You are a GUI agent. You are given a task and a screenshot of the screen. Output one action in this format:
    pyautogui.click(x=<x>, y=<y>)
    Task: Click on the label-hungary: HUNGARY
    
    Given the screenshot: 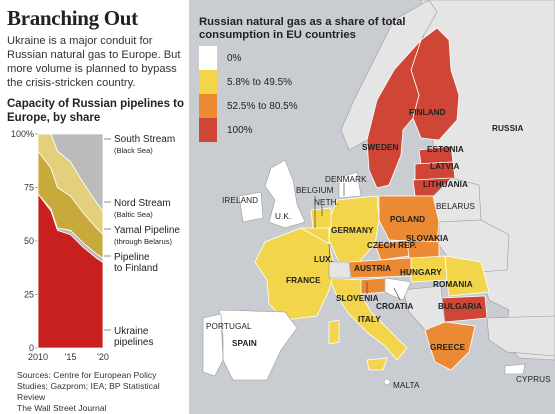 What is the action you would take?
    pyautogui.click(x=421, y=272)
    